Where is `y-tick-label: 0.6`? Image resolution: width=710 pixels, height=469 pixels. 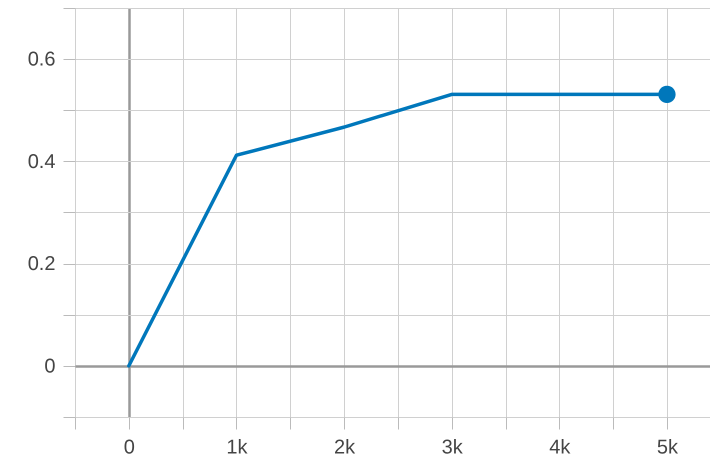 y-tick-label: 0.6 is located at coordinates (42, 59).